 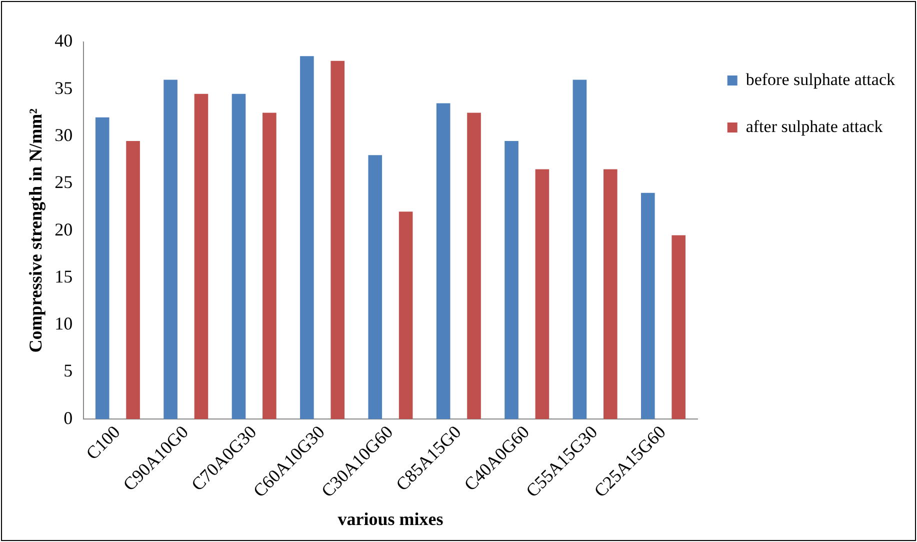 I want to click on y-tick-label: 20, so click(x=63, y=229).